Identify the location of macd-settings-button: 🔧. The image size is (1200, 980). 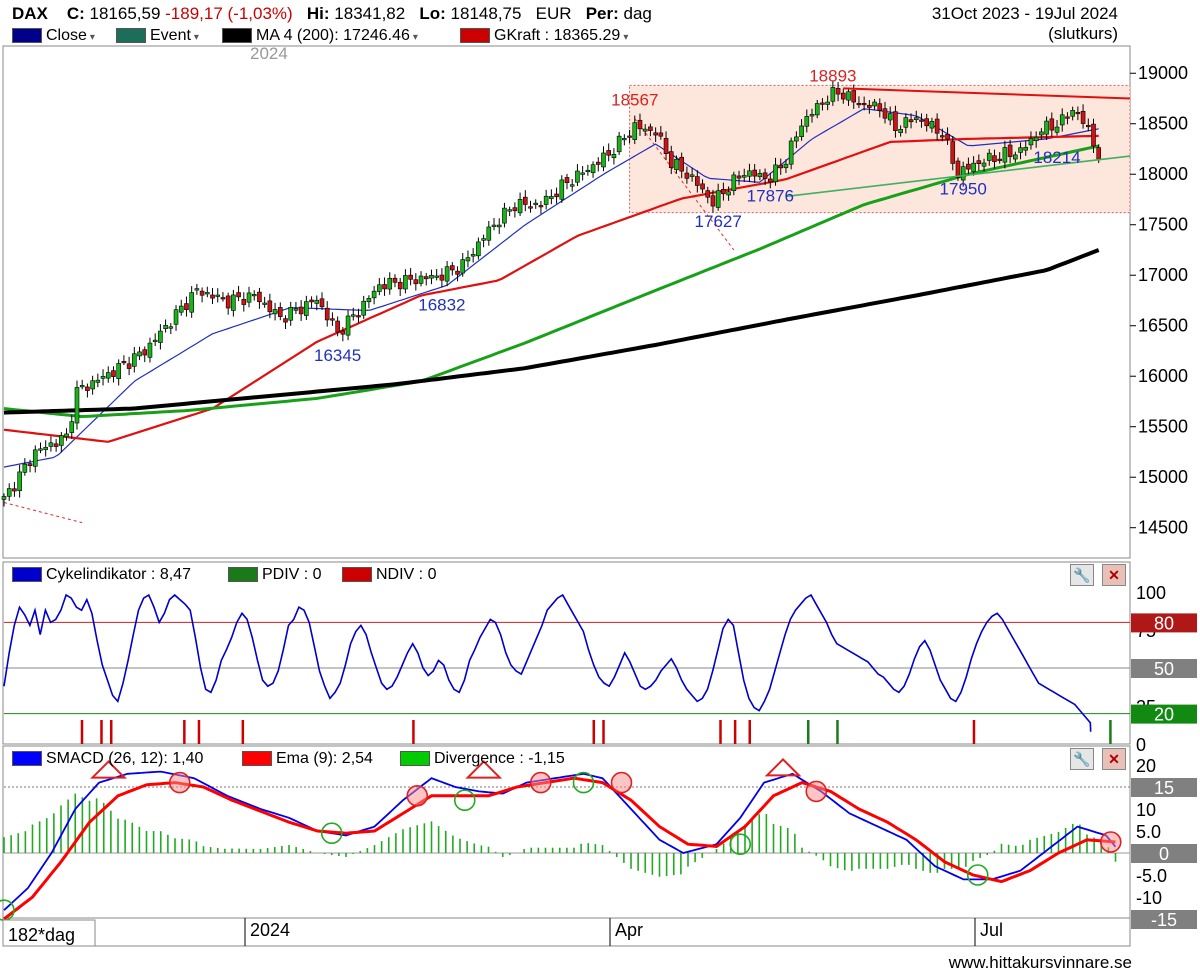
(1082, 759).